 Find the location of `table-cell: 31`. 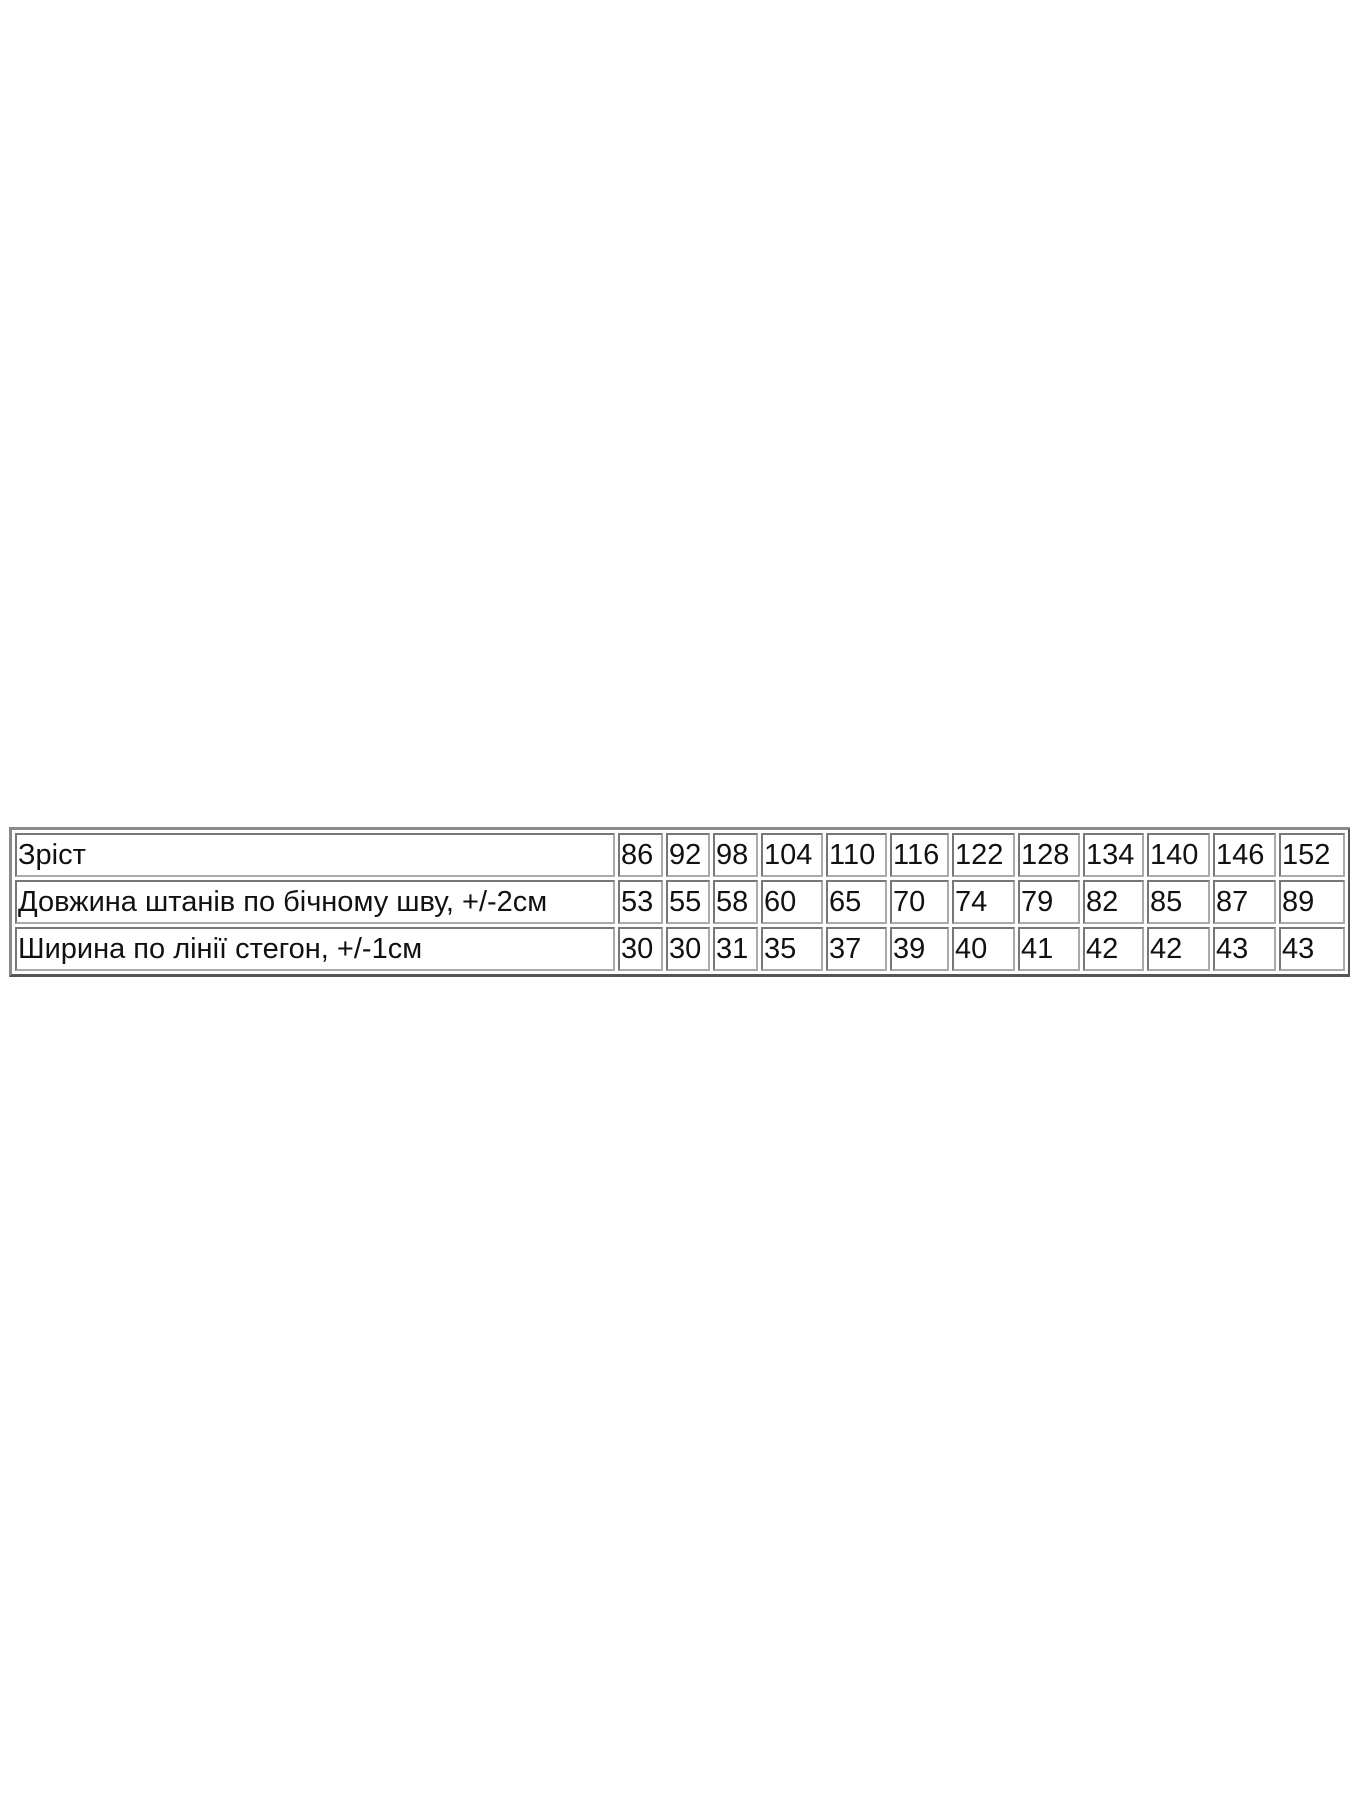

table-cell: 31 is located at coordinates (735, 949).